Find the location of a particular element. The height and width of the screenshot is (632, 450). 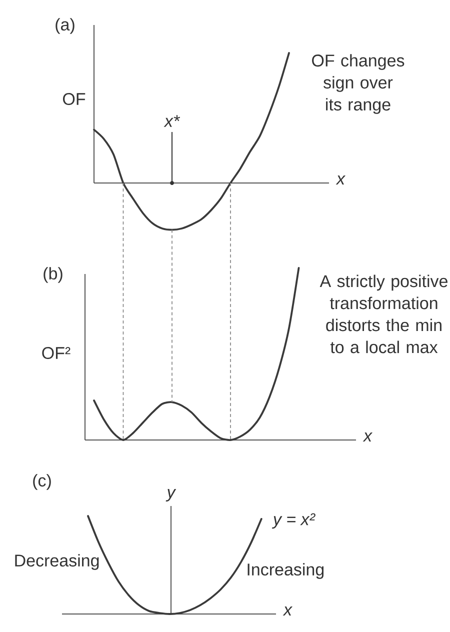

series-label: y = x² is located at coordinates (294, 521).